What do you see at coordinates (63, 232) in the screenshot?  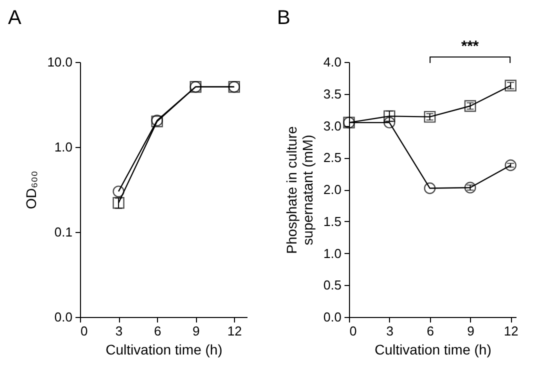 I see `y-tick-label: 0.1` at bounding box center [63, 232].